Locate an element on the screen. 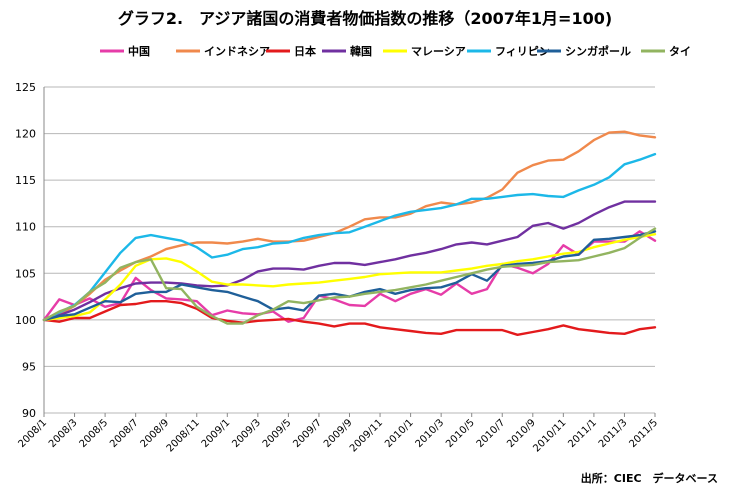 The image size is (730, 490). x-tick-label: 2011/1 is located at coordinates (582, 433).